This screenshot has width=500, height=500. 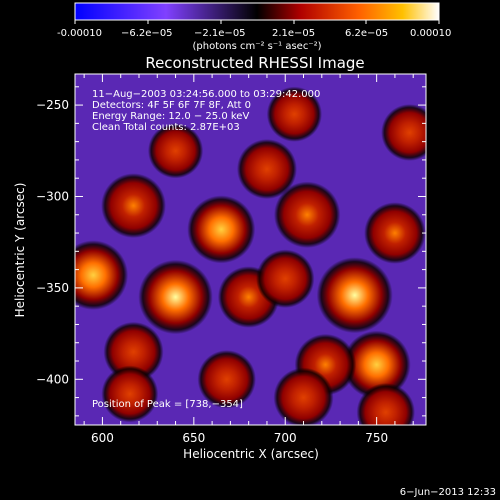 I want to click on y-axis-label: Heliocentric Y (arcsec), so click(x=20, y=250).